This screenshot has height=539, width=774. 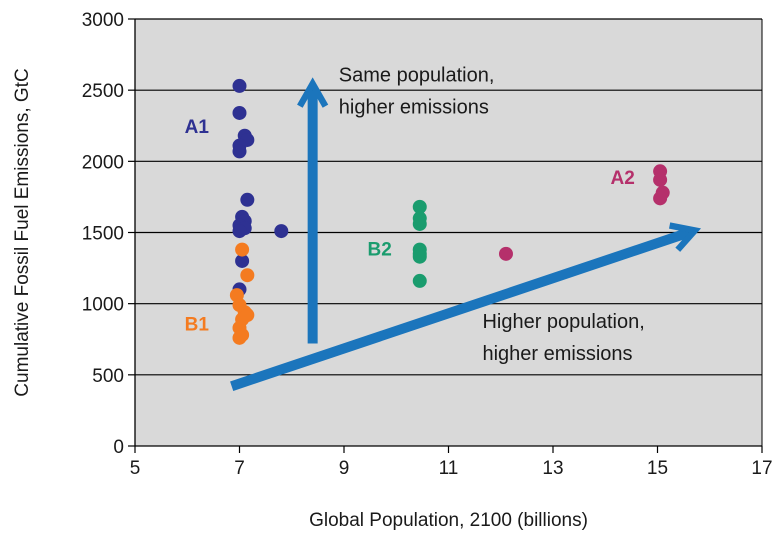 What do you see at coordinates (563, 322) in the screenshot?
I see `annotation-line: Higher population,` at bounding box center [563, 322].